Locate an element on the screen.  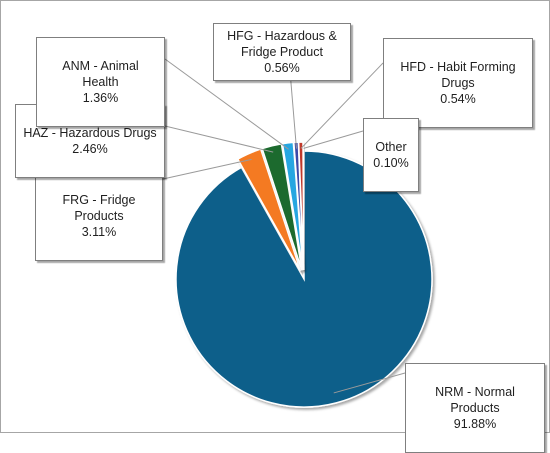
callout-haz-label: HAZ - Hazardous Drugs is located at coordinates (90, 133).